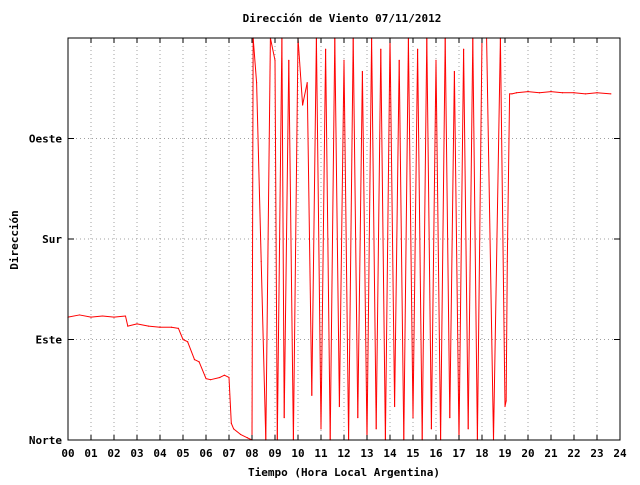  I want to click on x-tick-label: 00, so click(67, 453).